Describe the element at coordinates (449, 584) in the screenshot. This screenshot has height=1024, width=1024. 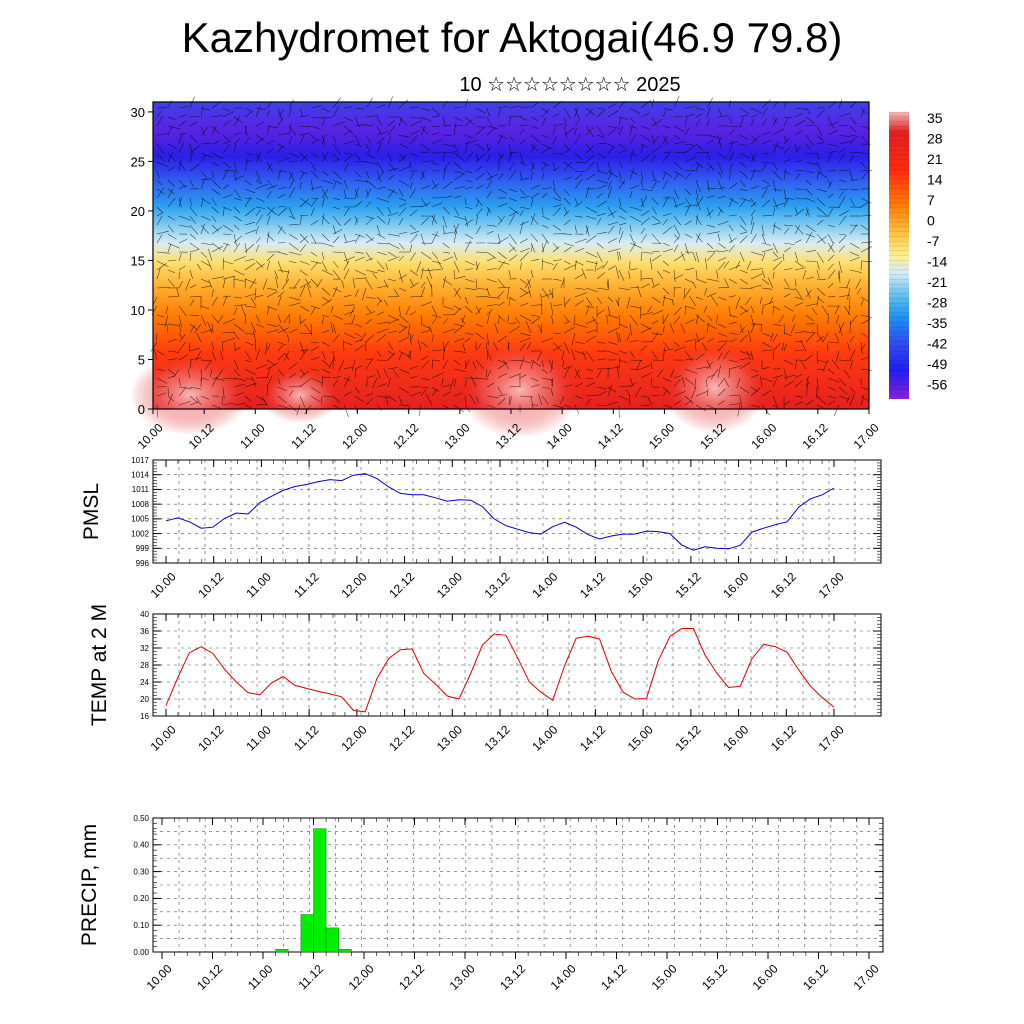
I see `x-tick-label: 13.00` at that location.